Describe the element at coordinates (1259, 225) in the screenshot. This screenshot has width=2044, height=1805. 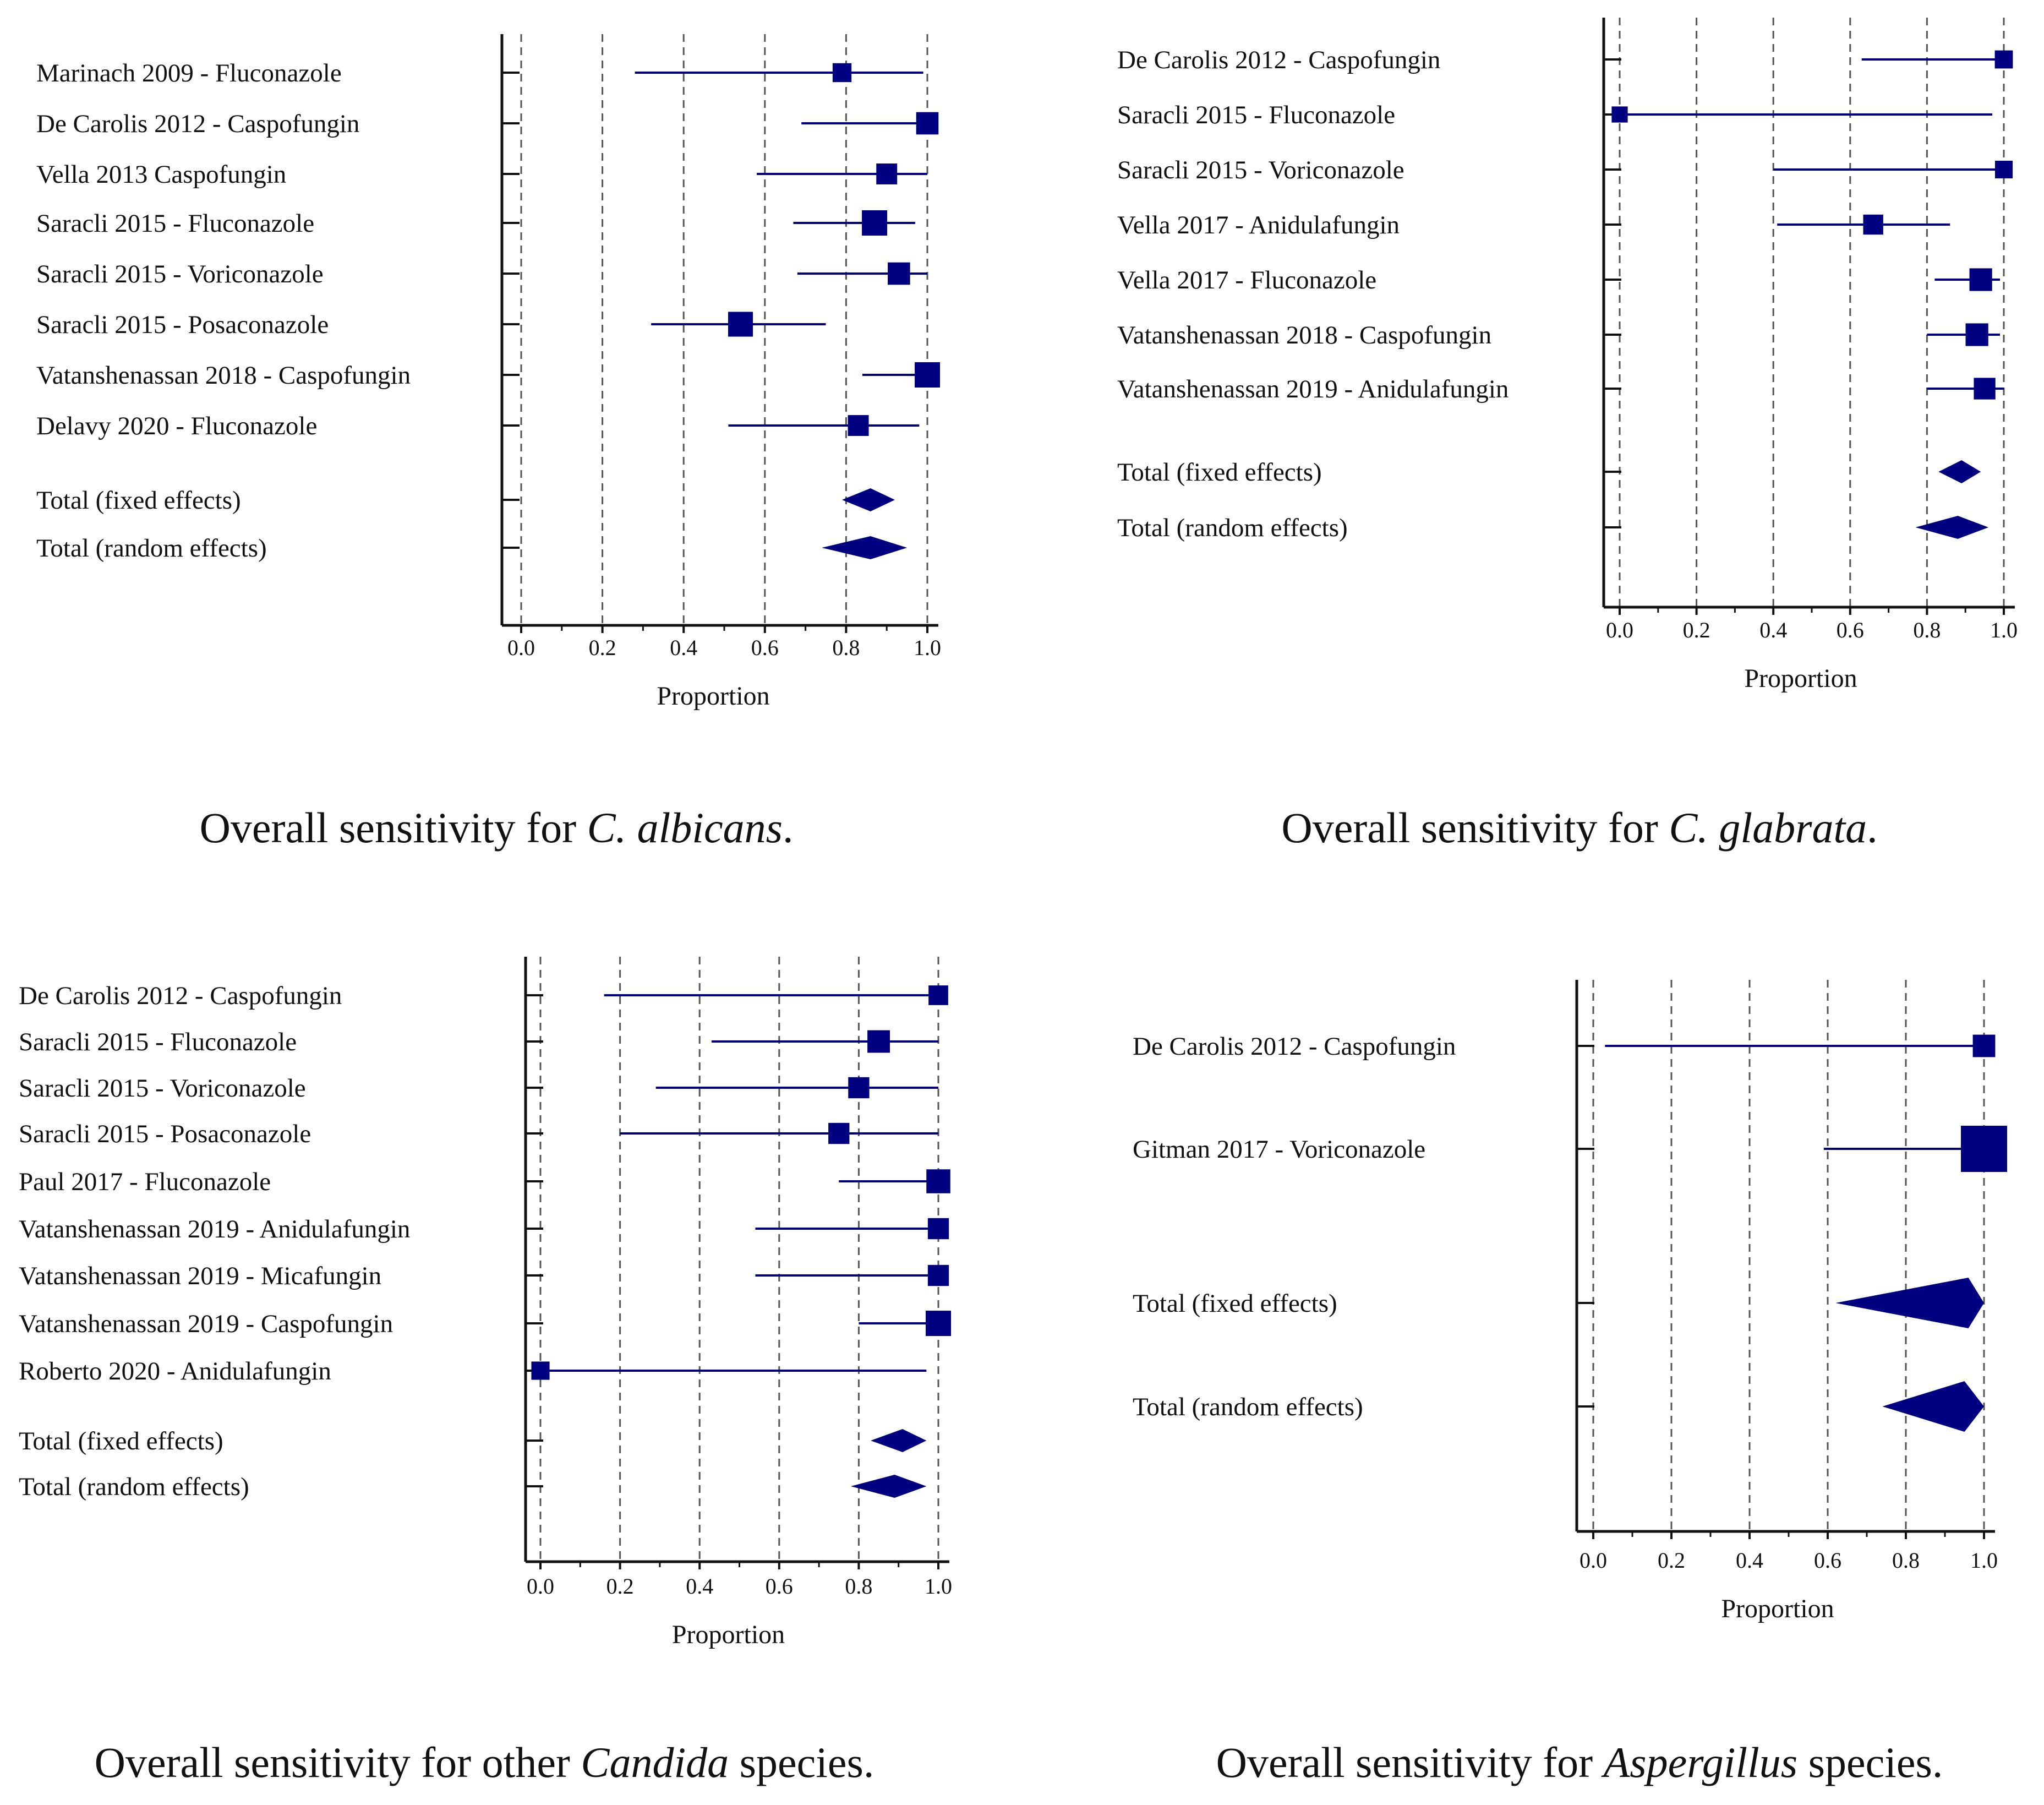
I see `study-label: Vella 2017 - Anidulafungin` at that location.